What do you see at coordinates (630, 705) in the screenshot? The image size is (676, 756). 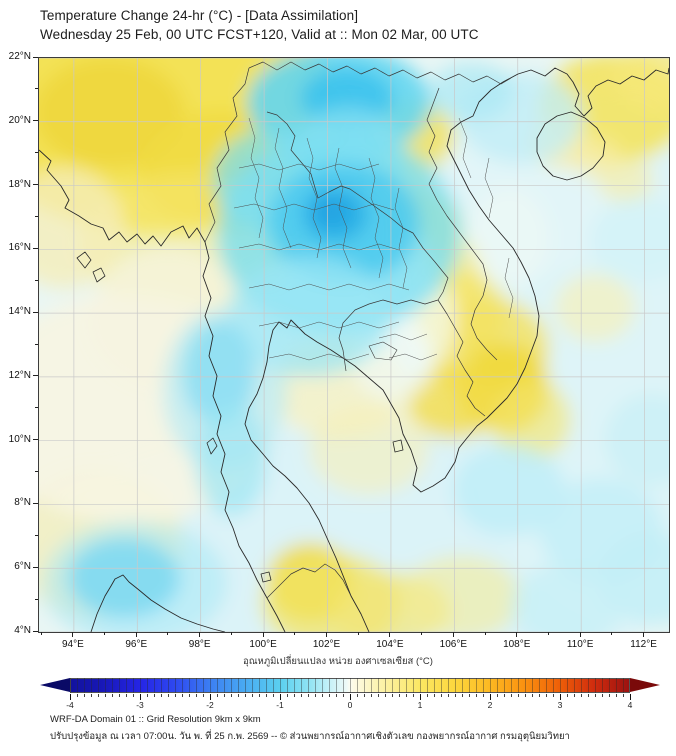 I see `colorbar-tick-label: 4` at bounding box center [630, 705].